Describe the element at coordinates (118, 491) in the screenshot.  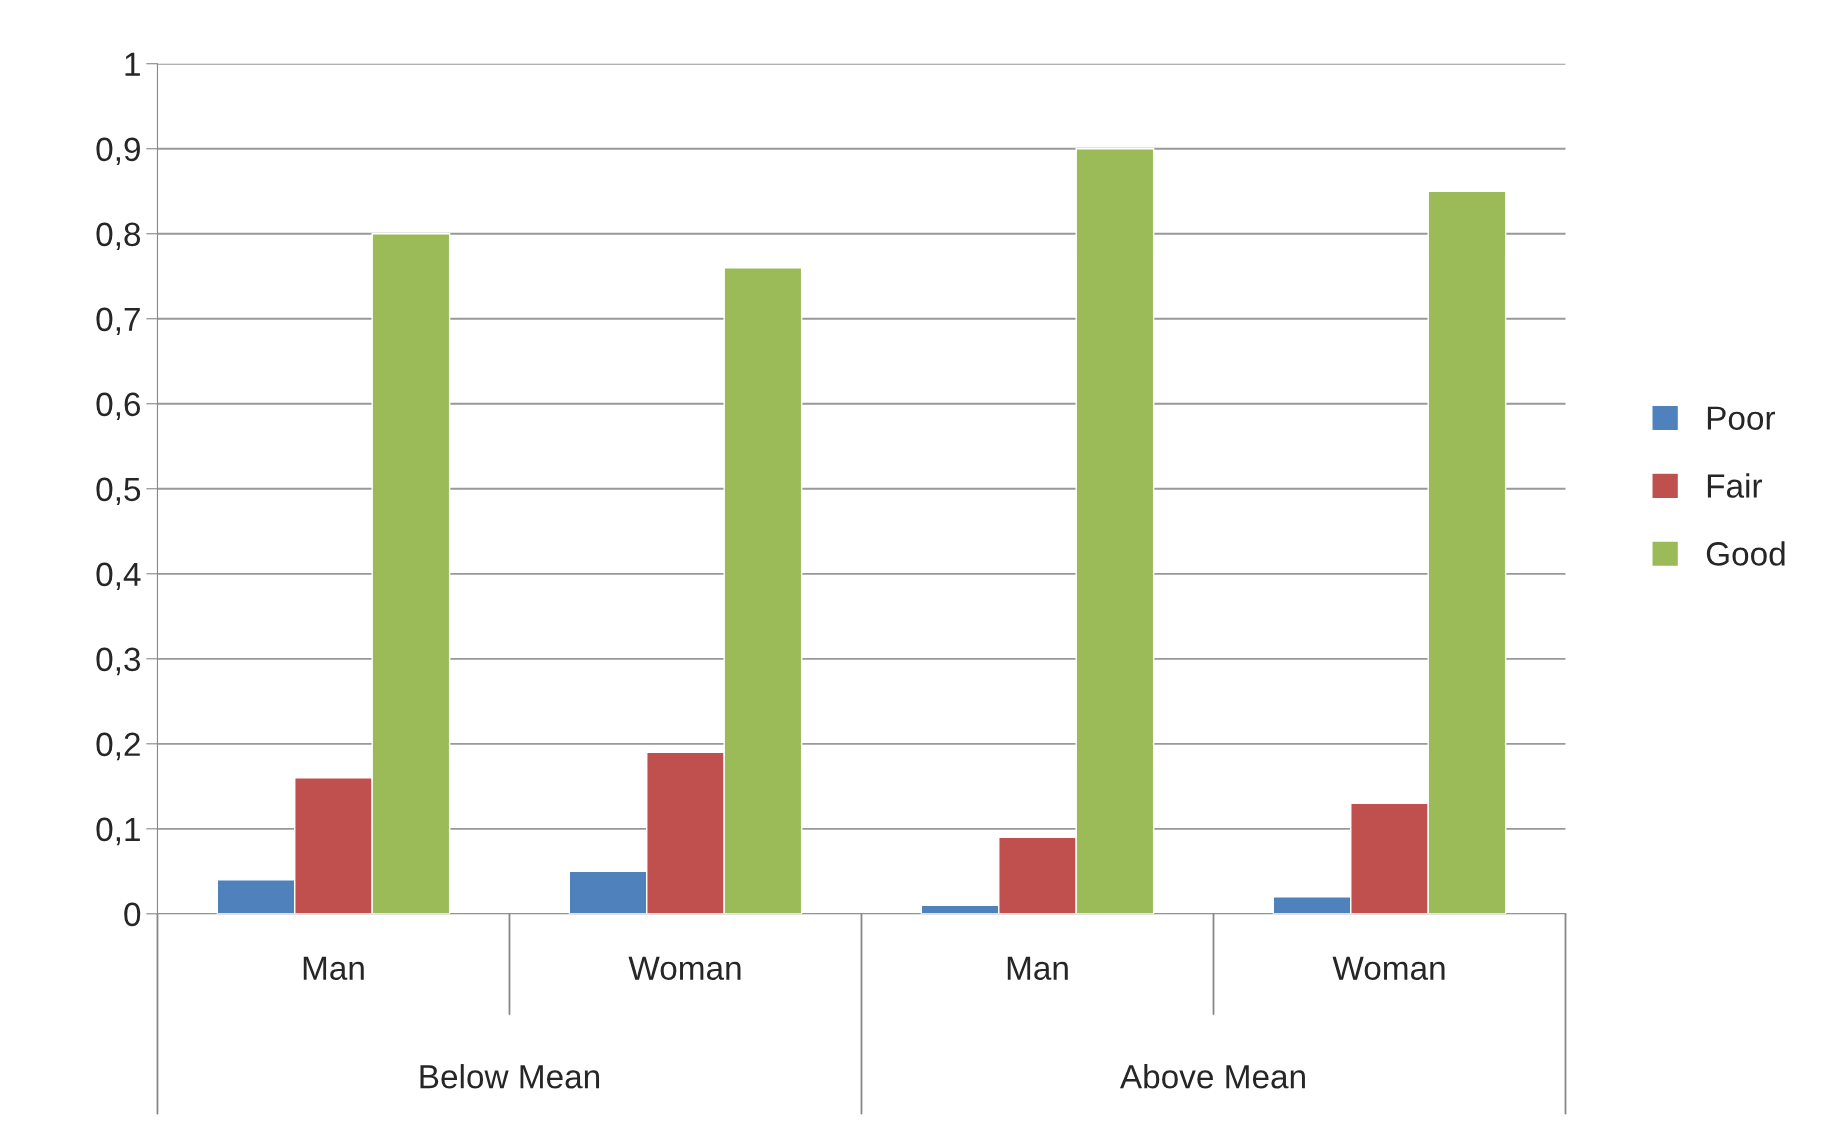
I see `y-tick-label: 0,5` at that location.